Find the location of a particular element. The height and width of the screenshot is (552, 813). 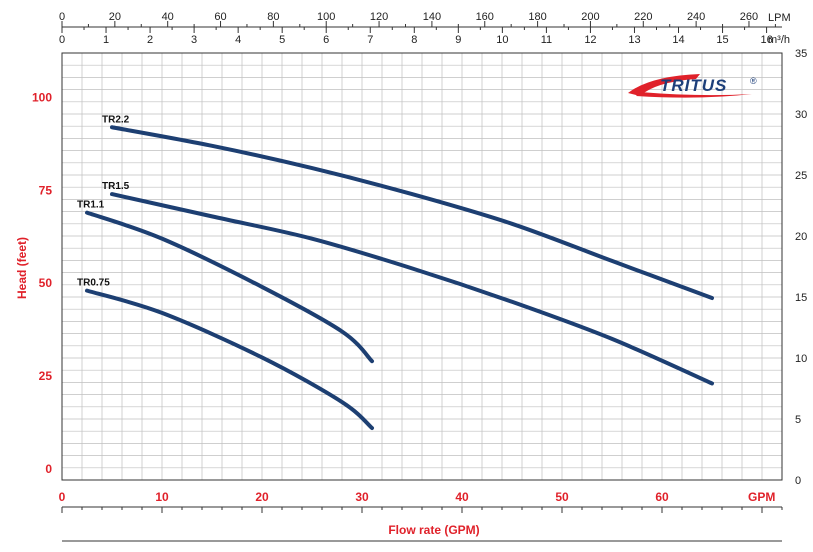

tritus-logo: TRITUS ® is located at coordinates (692, 86).